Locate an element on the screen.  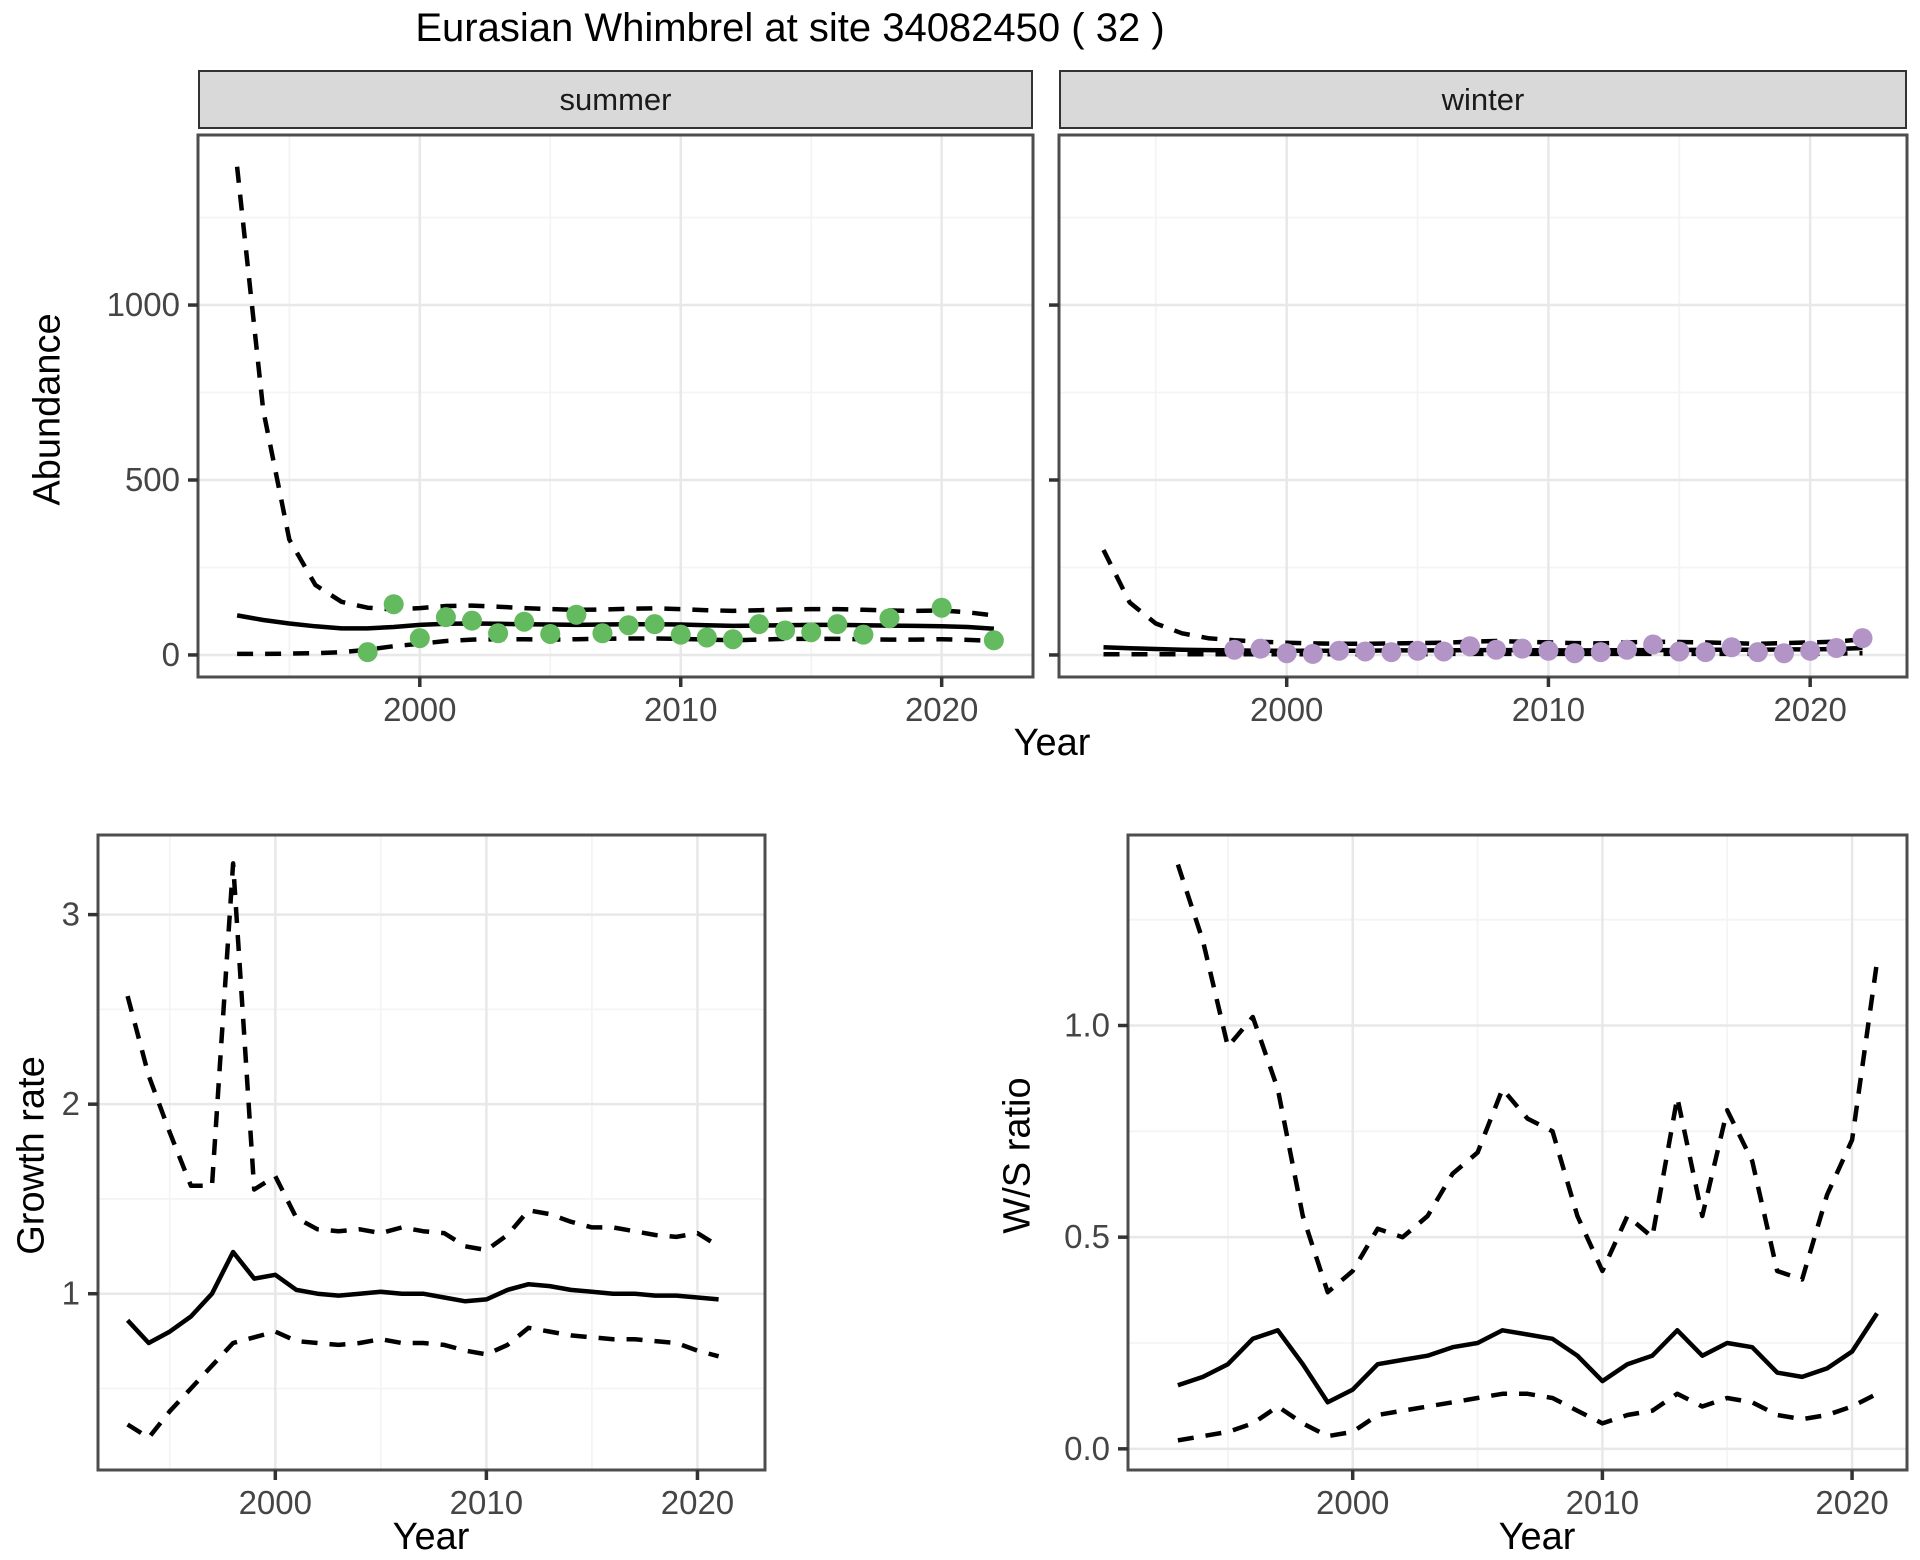
facet-strip-summer-label: summer is located at coordinates (615, 99).